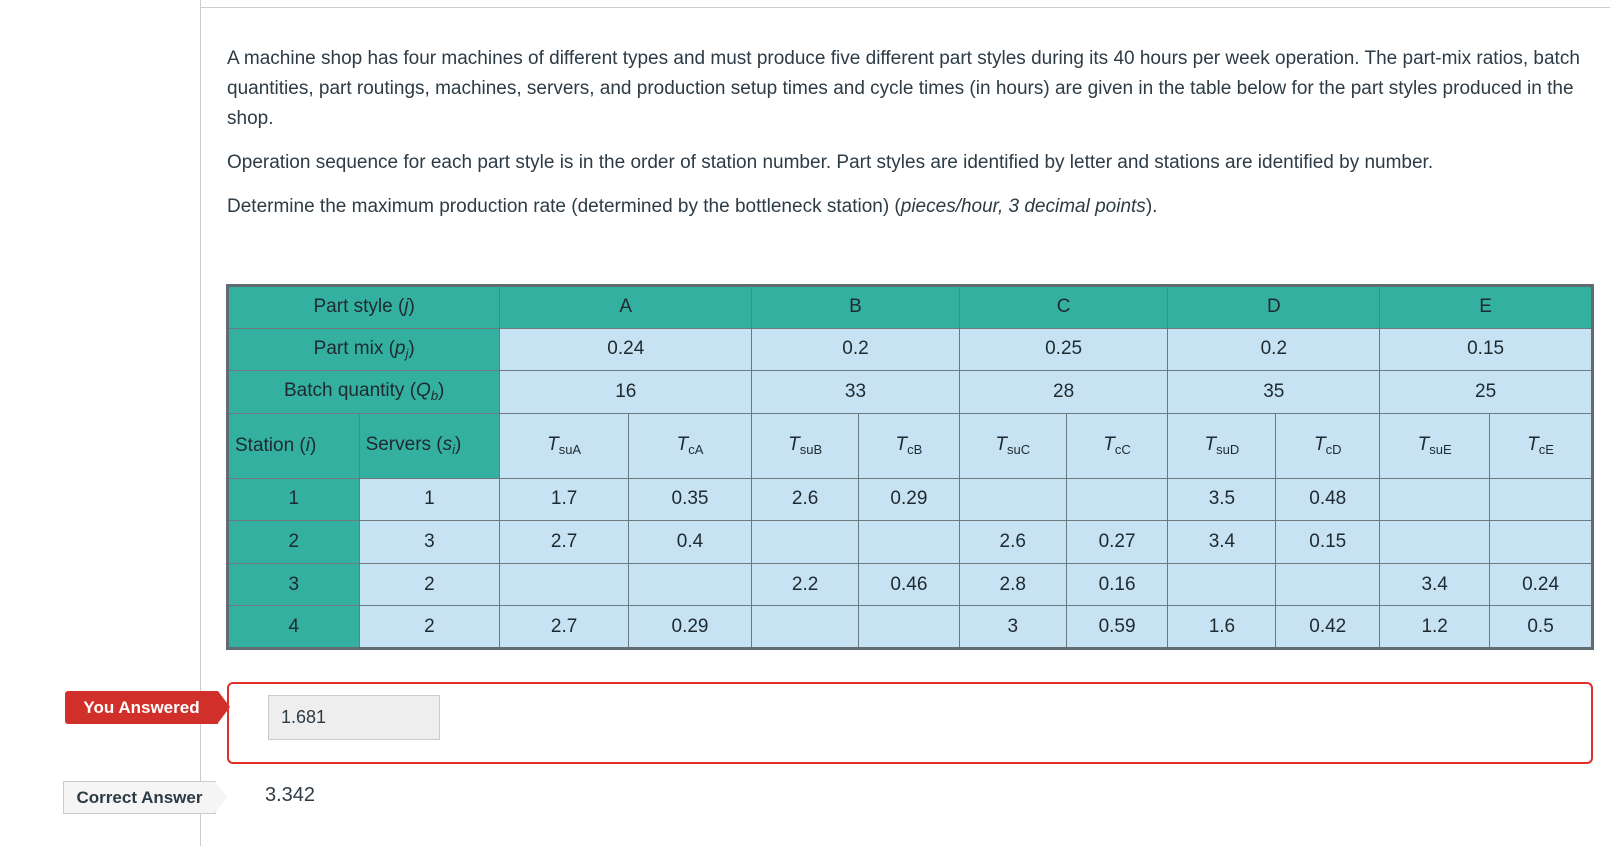 This screenshot has width=1610, height=846. I want to click on table-cell: 0.35, so click(690, 499).